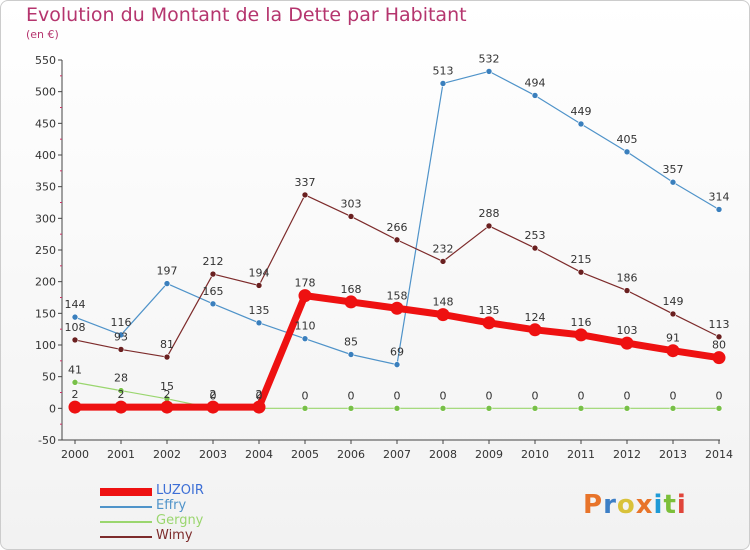  Describe the element at coordinates (673, 454) in the screenshot. I see `x-tick-label: 2013` at that location.